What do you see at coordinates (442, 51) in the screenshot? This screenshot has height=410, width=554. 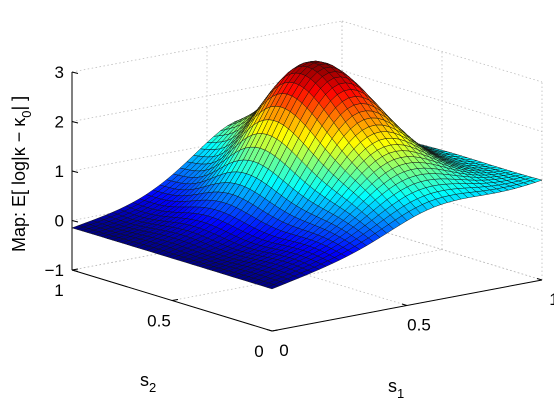 I see `grid-line-side-wall` at bounding box center [442, 51].